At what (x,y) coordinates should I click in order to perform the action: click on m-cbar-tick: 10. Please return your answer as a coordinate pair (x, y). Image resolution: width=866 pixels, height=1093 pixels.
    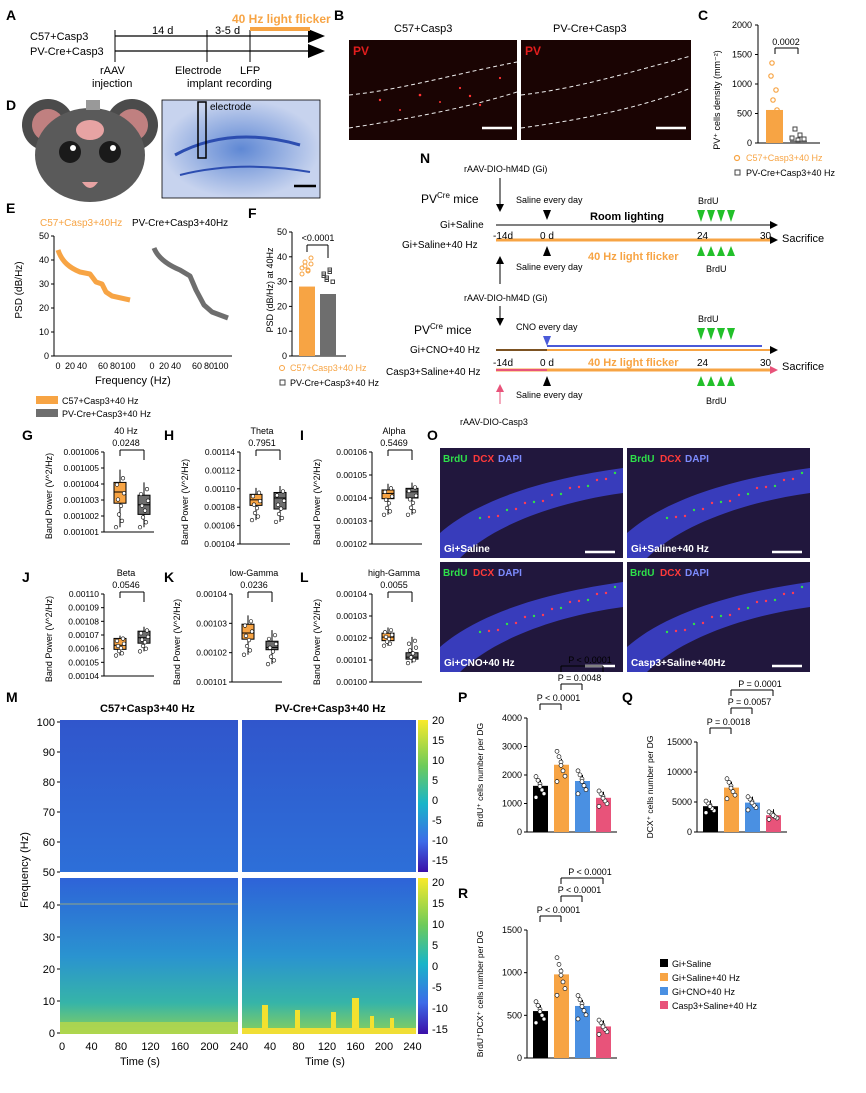
    Looking at the image, I should click on (438, 761).